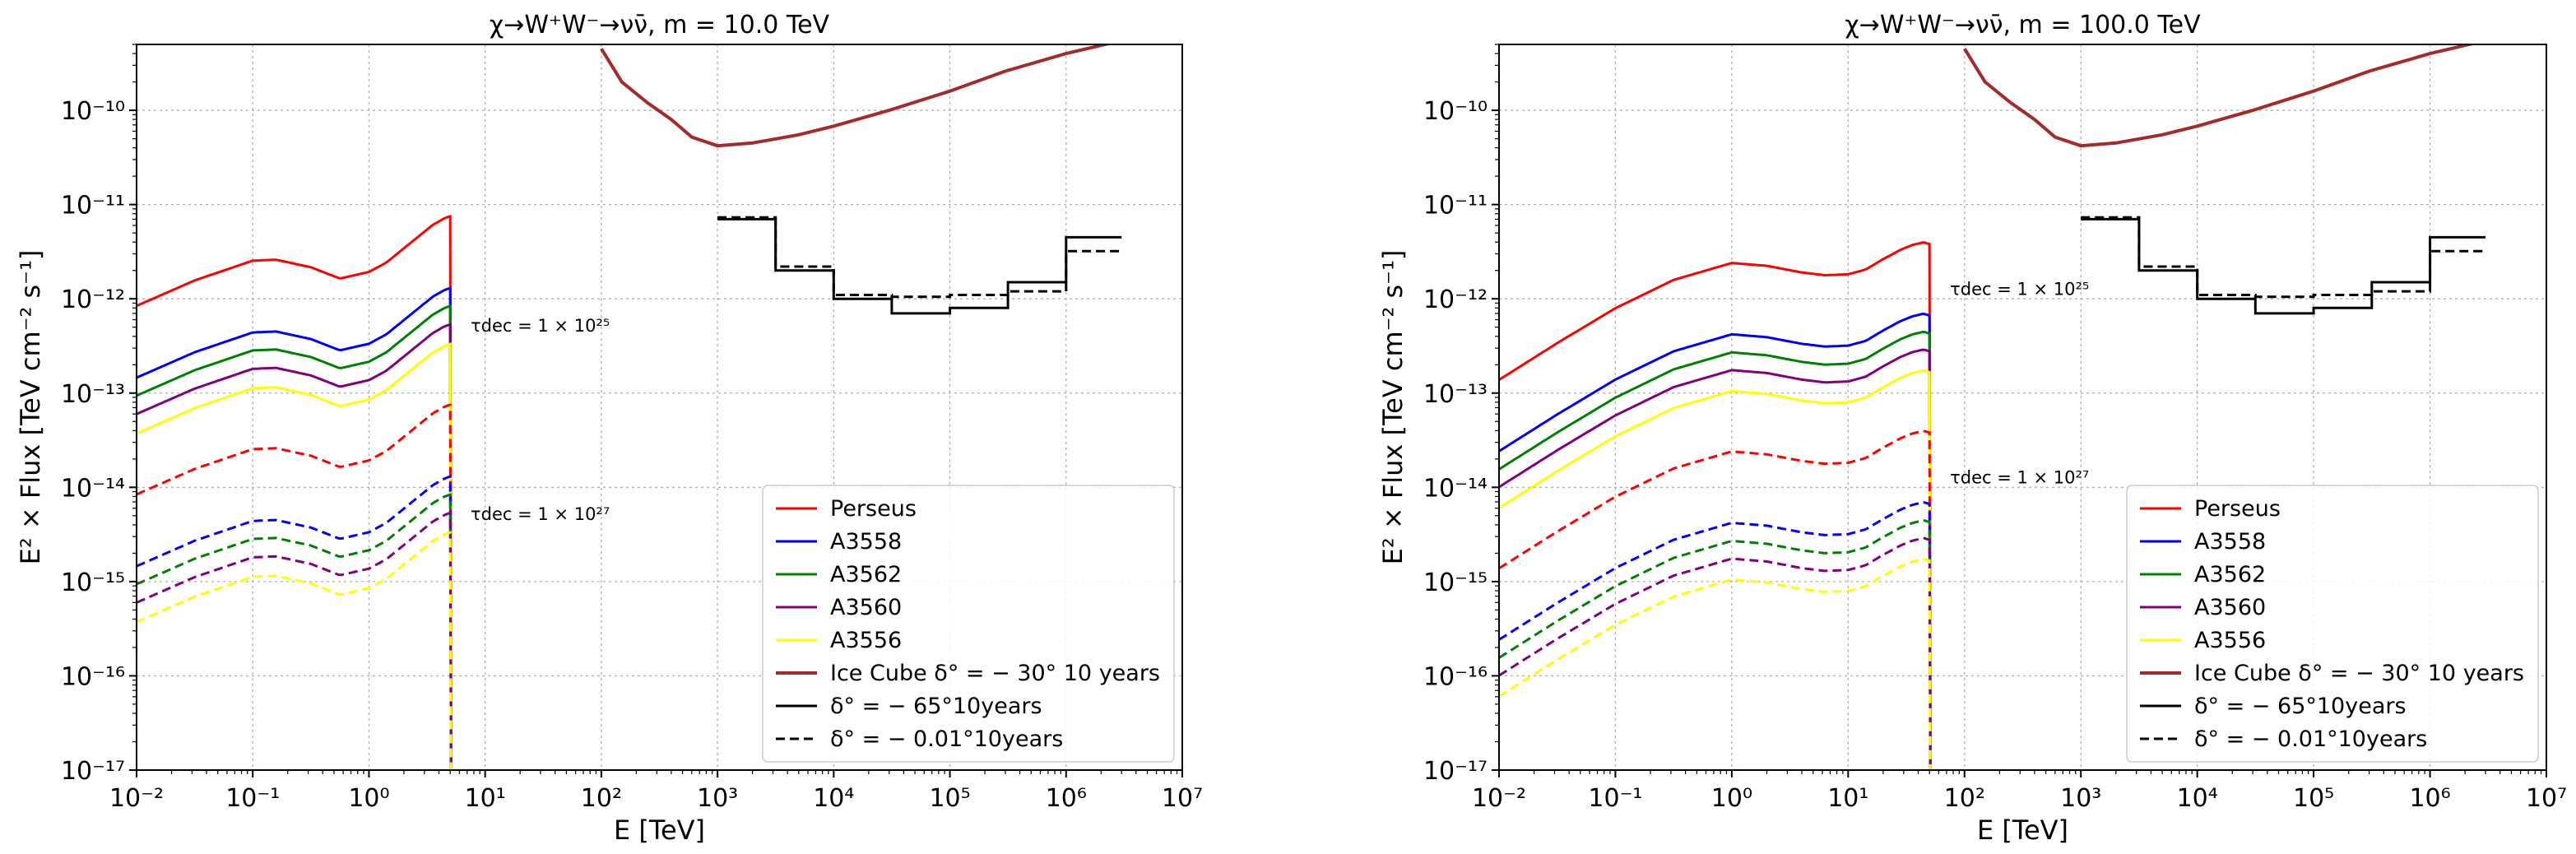  Describe the element at coordinates (660, 25) in the screenshot. I see `chart-title: χ→W⁺W⁻→νν̄, m = 10.0 TeV` at that location.